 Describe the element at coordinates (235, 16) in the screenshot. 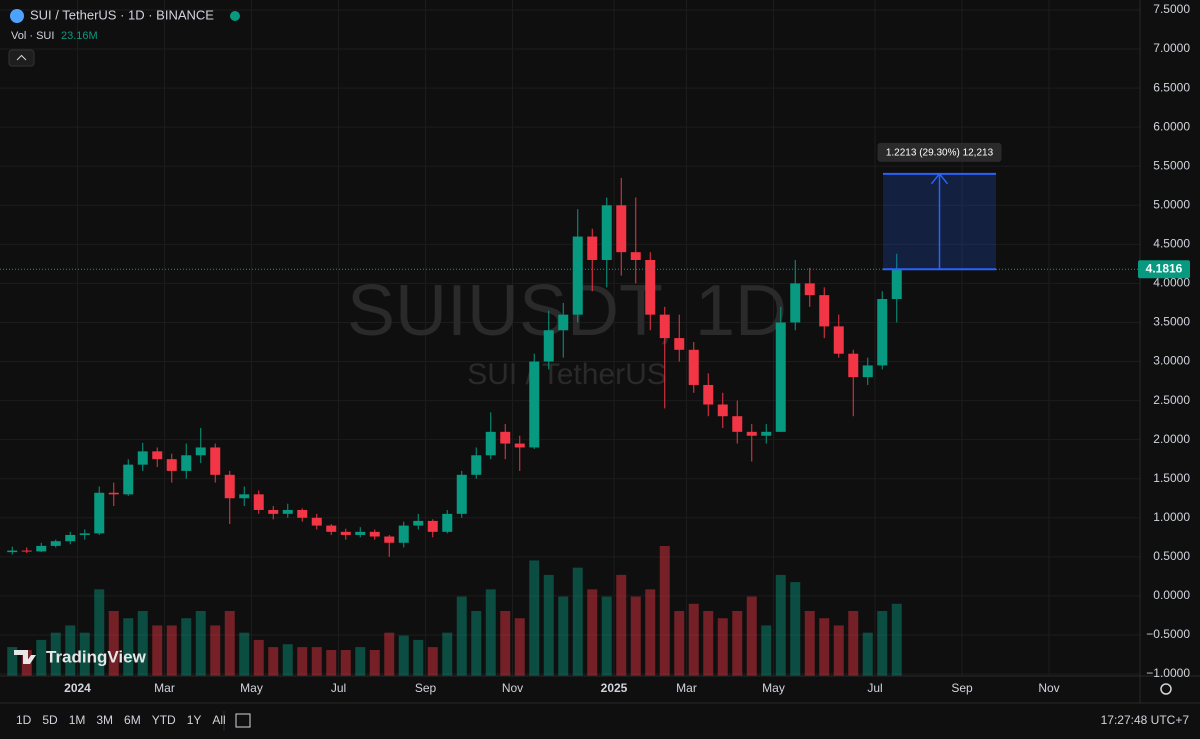

I see `status-dot` at that location.